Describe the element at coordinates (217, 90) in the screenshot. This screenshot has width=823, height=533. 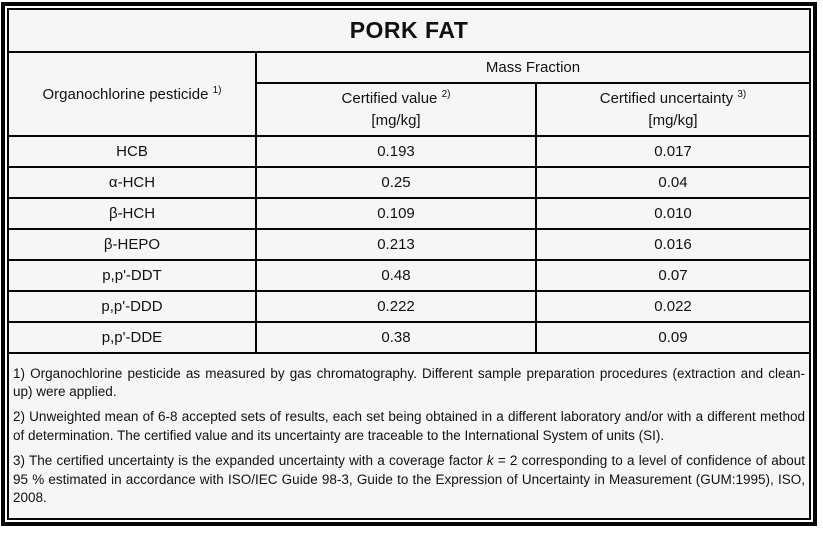
I see `pesticide-header-footnote-ref: 1)` at that location.